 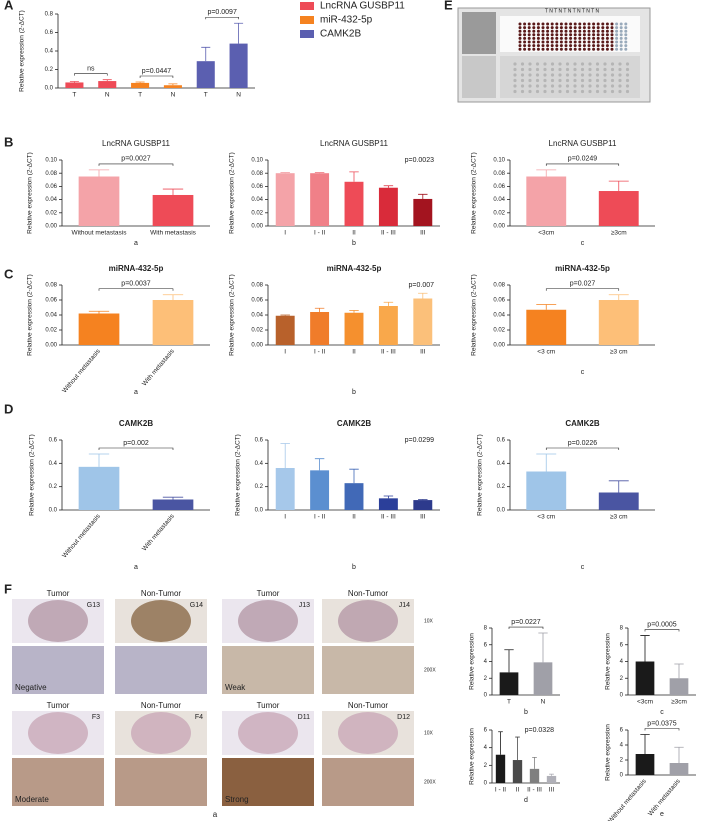 I want to click on p-value: p=0.0226, so click(x=582, y=443).